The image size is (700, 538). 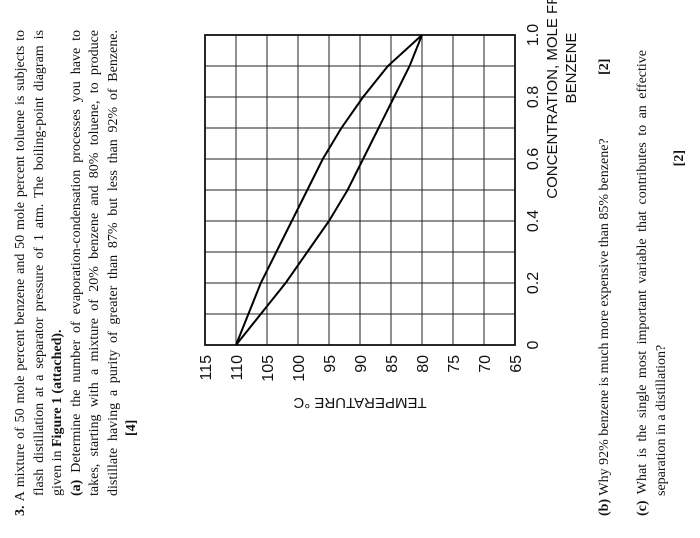 What do you see at coordinates (237, 368) in the screenshot?
I see `y-tick-label: 110` at bounding box center [237, 368].